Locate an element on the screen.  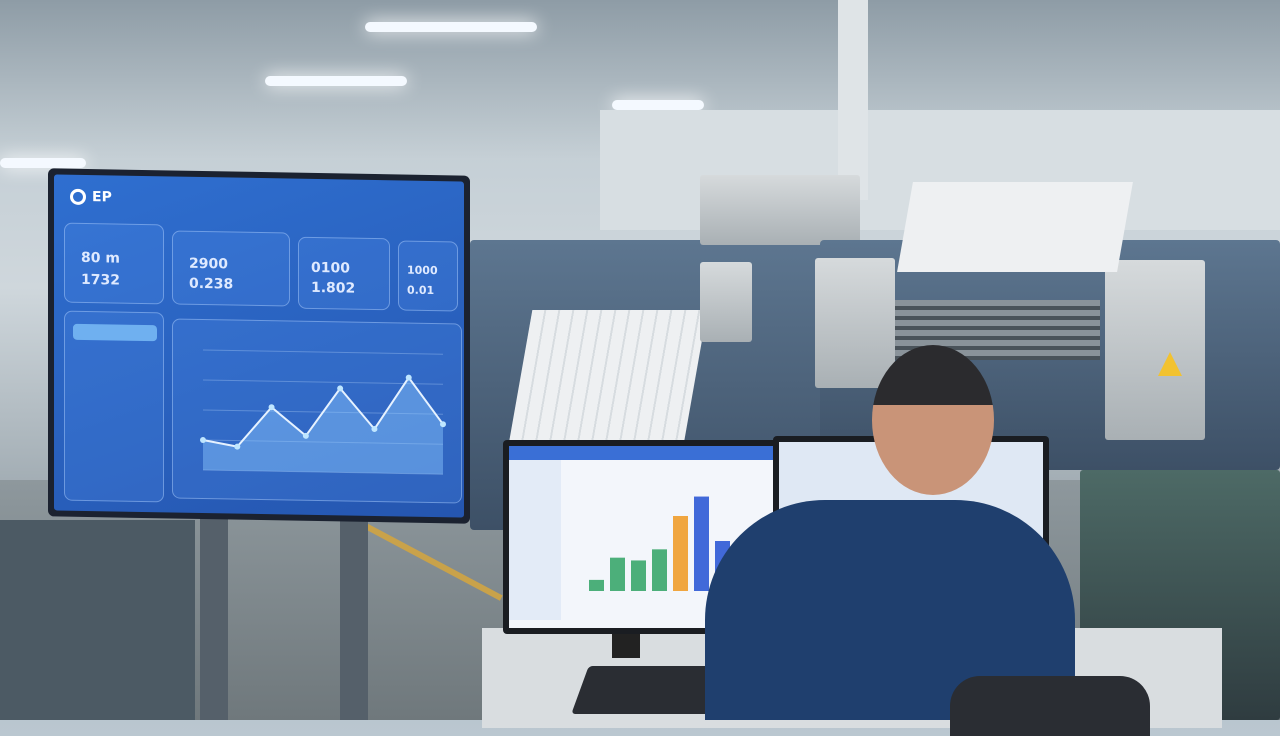
series-line is located at coordinates (323, 411).